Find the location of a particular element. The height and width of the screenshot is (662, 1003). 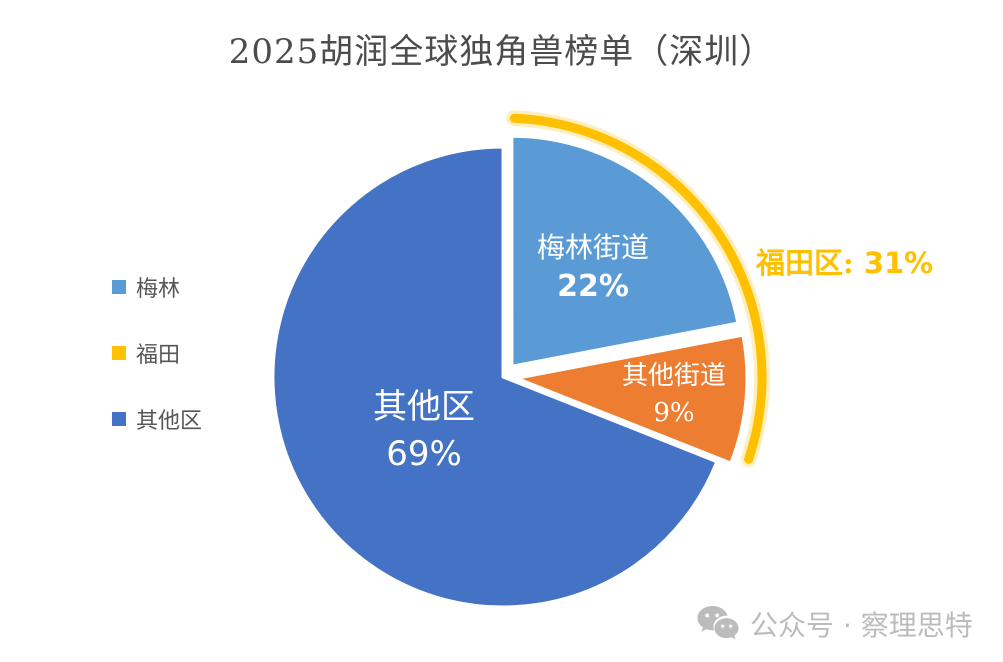

watermark: 公众号 · 察理思特 is located at coordinates (834, 624).